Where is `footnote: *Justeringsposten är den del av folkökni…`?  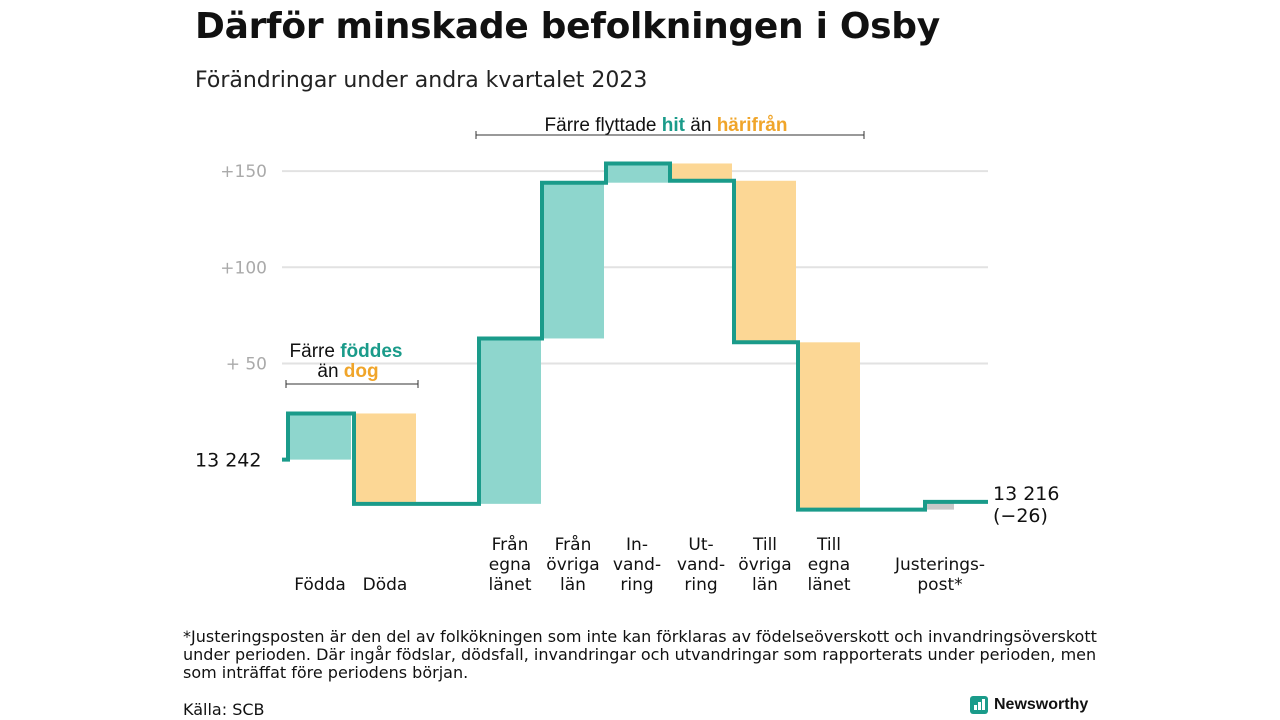
footnote: *Justeringsposten är den del av folkökni… is located at coordinates (640, 654).